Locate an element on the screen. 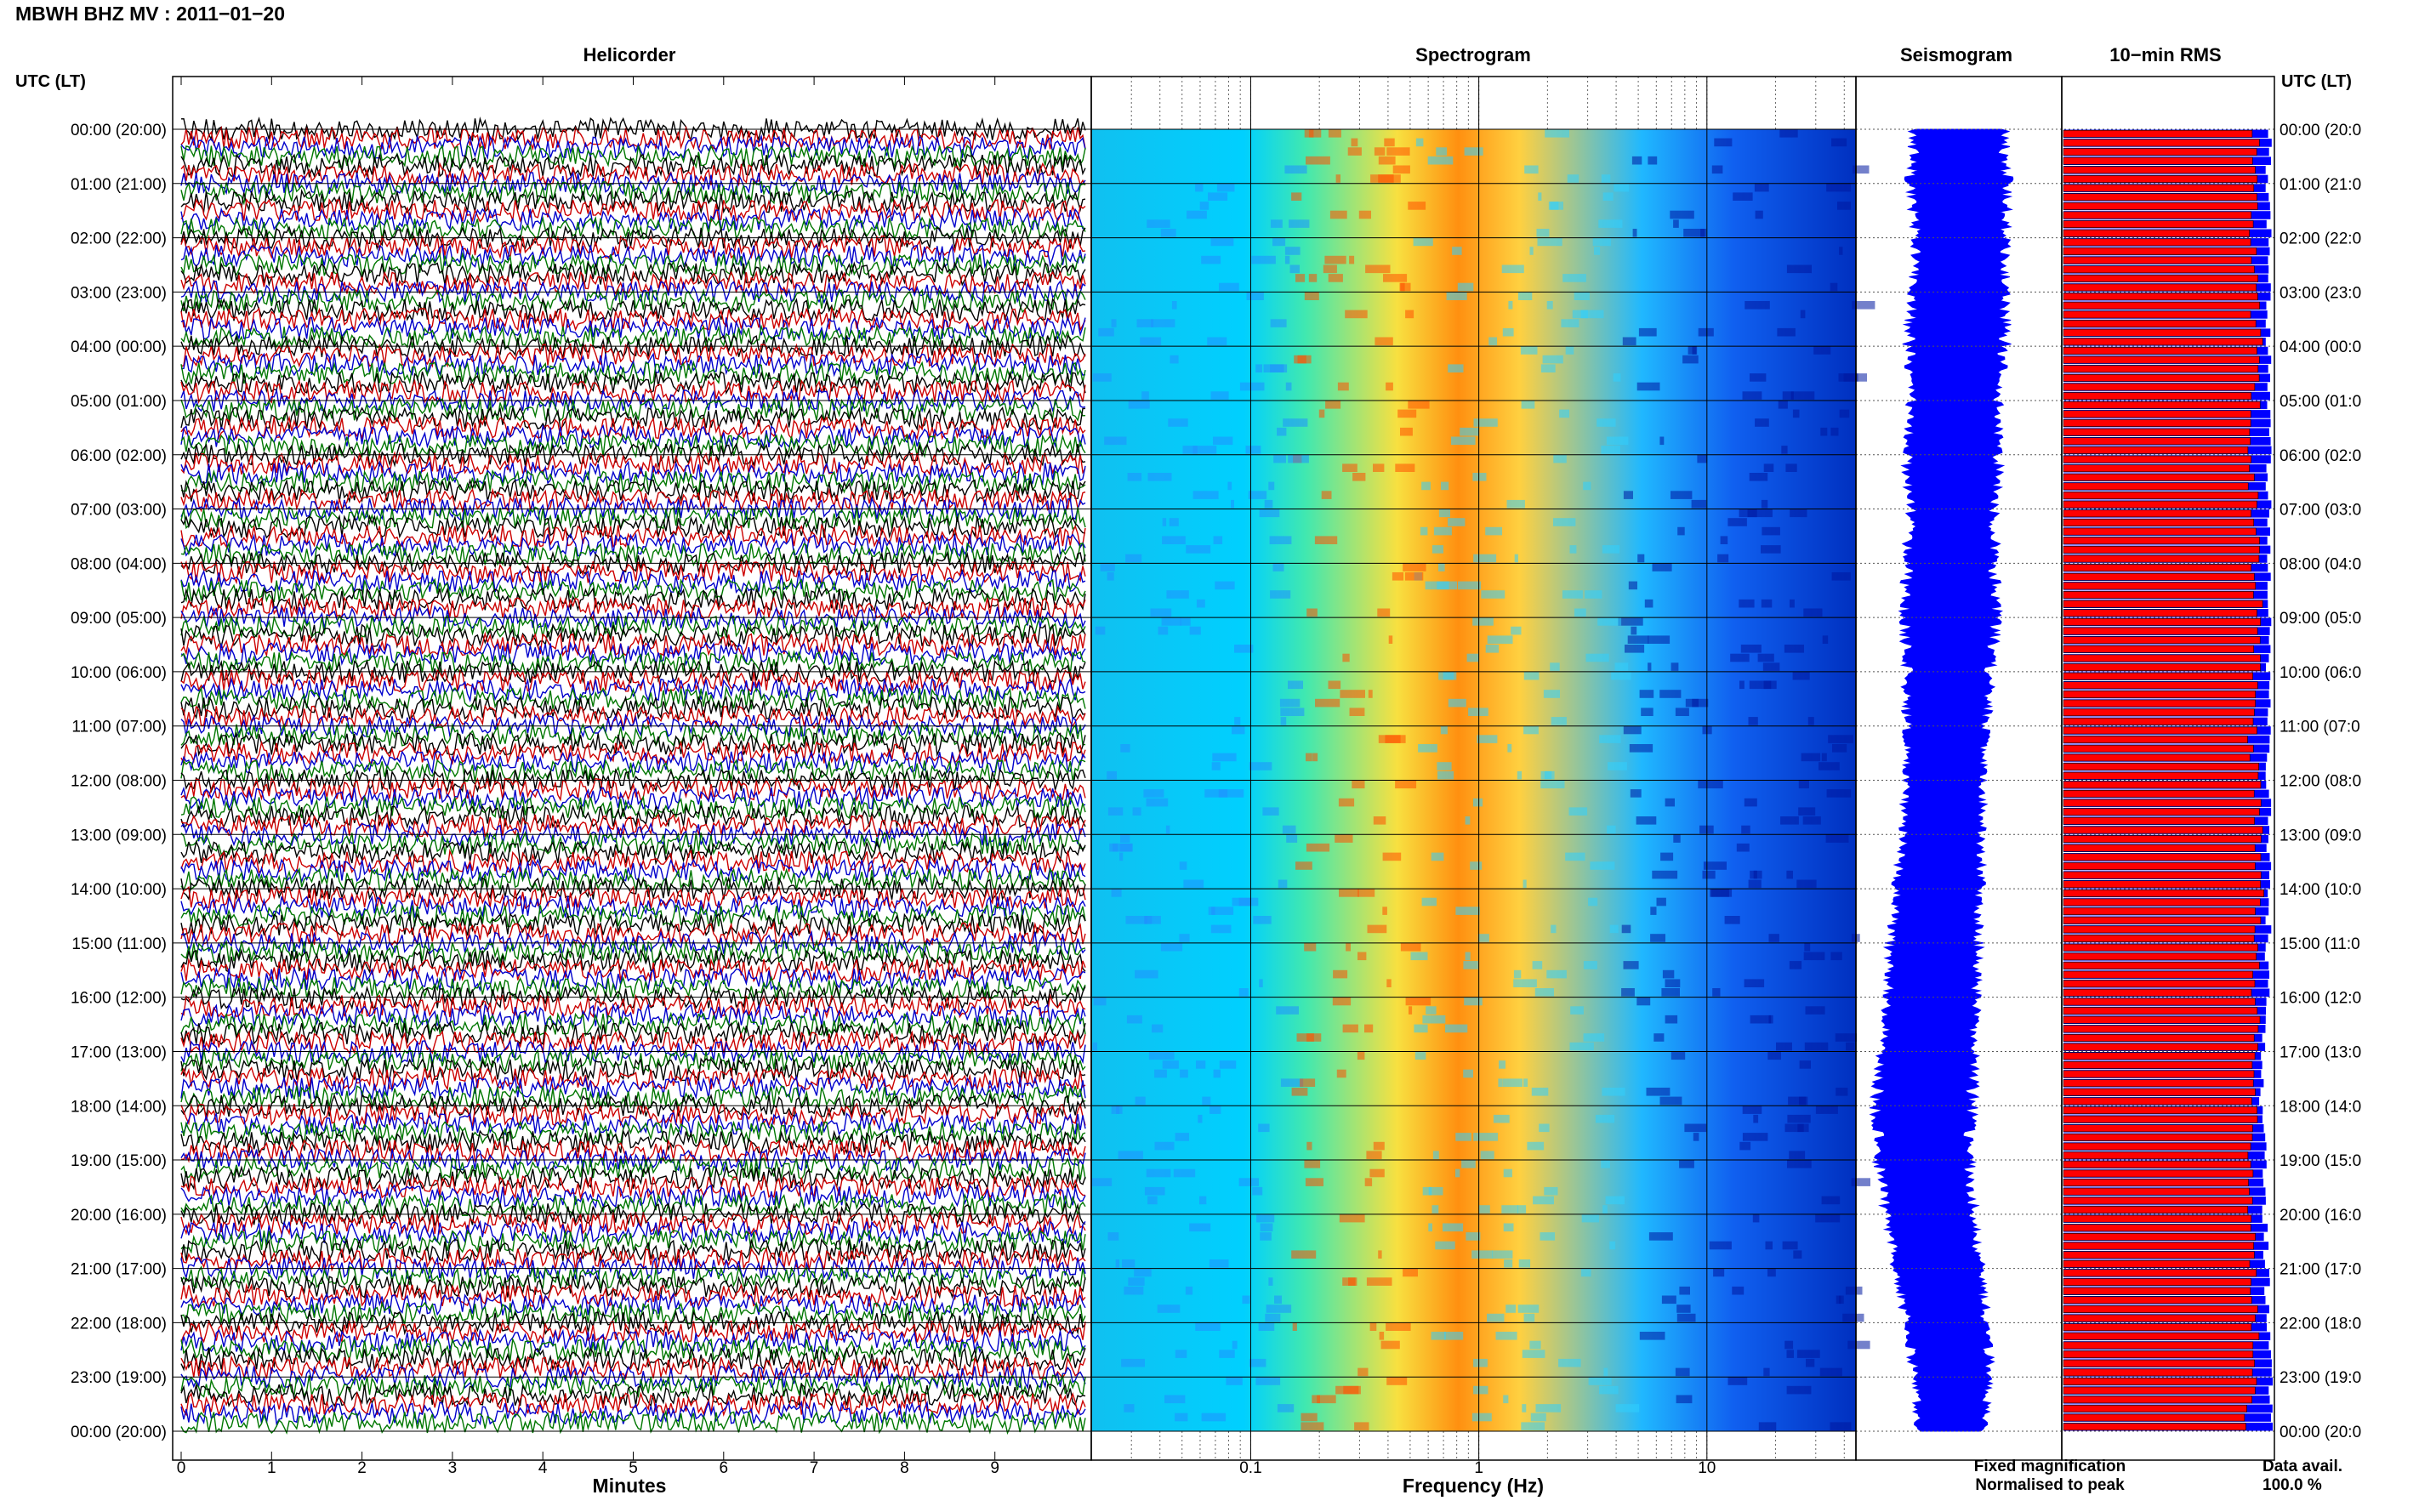 This screenshot has height=1512, width=2419. hour-label-left: 11:00 (07:00) is located at coordinates (119, 727).